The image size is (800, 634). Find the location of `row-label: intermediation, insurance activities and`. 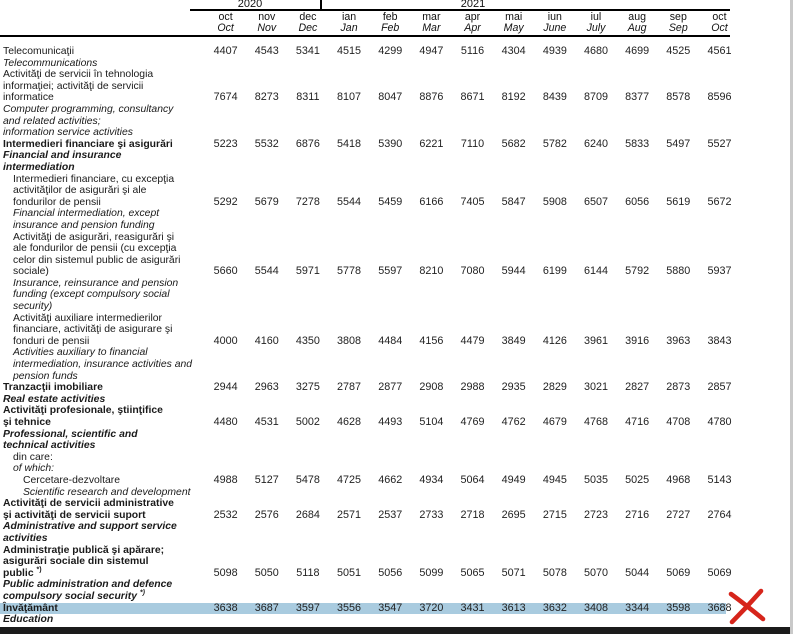

row-label: intermediation, insurance activities and is located at coordinates (103, 365).